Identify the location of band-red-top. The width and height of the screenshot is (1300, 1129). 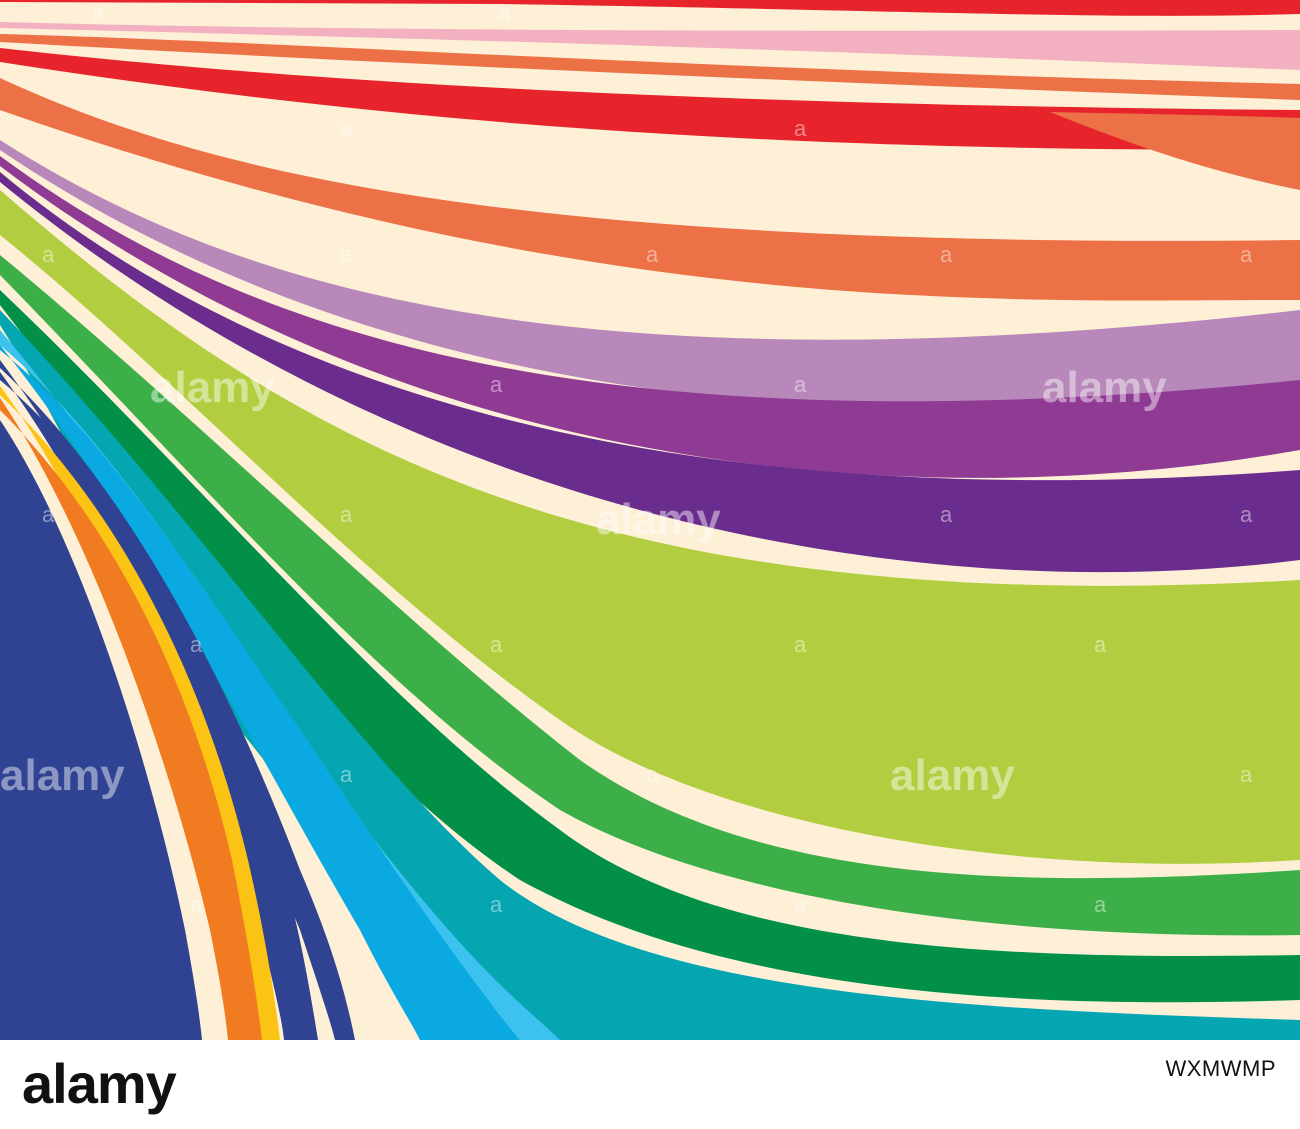
(650, 8).